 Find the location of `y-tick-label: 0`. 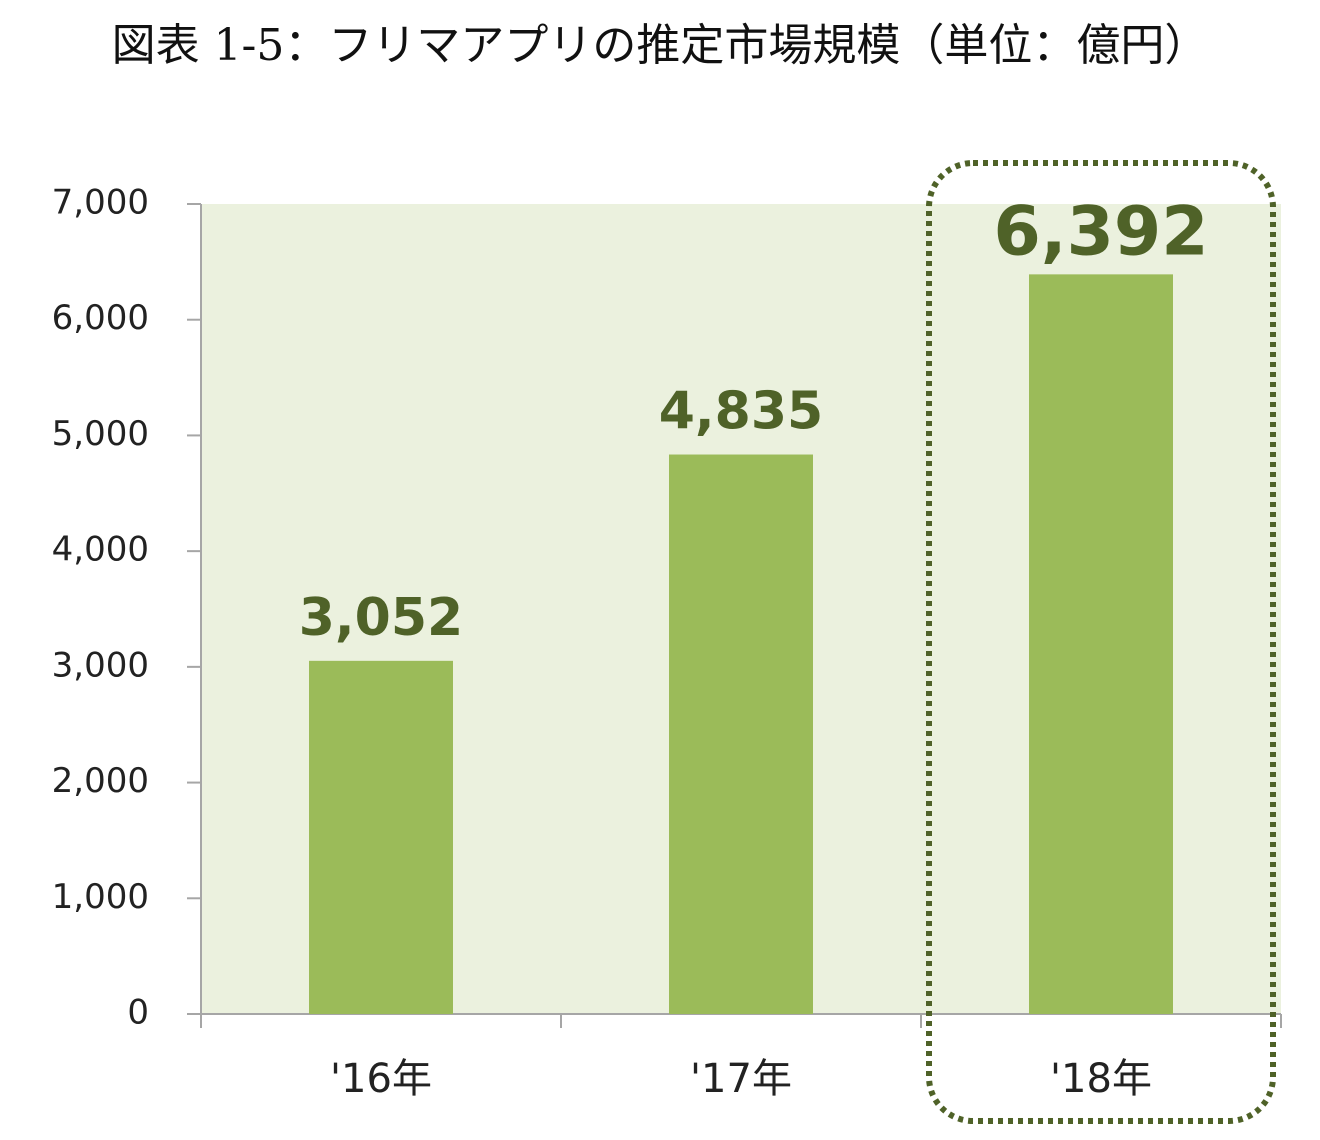

y-tick-label: 0 is located at coordinates (138, 1013).